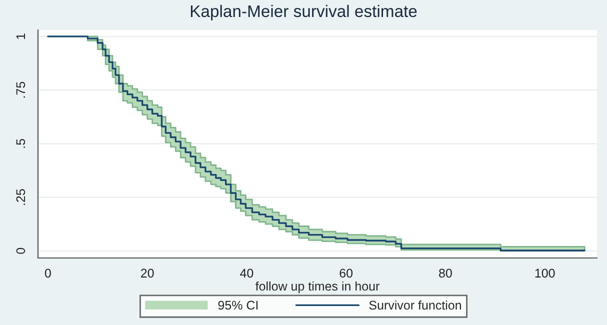 Image resolution: width=607 pixels, height=325 pixels. I want to click on text: 95% CI, so click(238, 305).